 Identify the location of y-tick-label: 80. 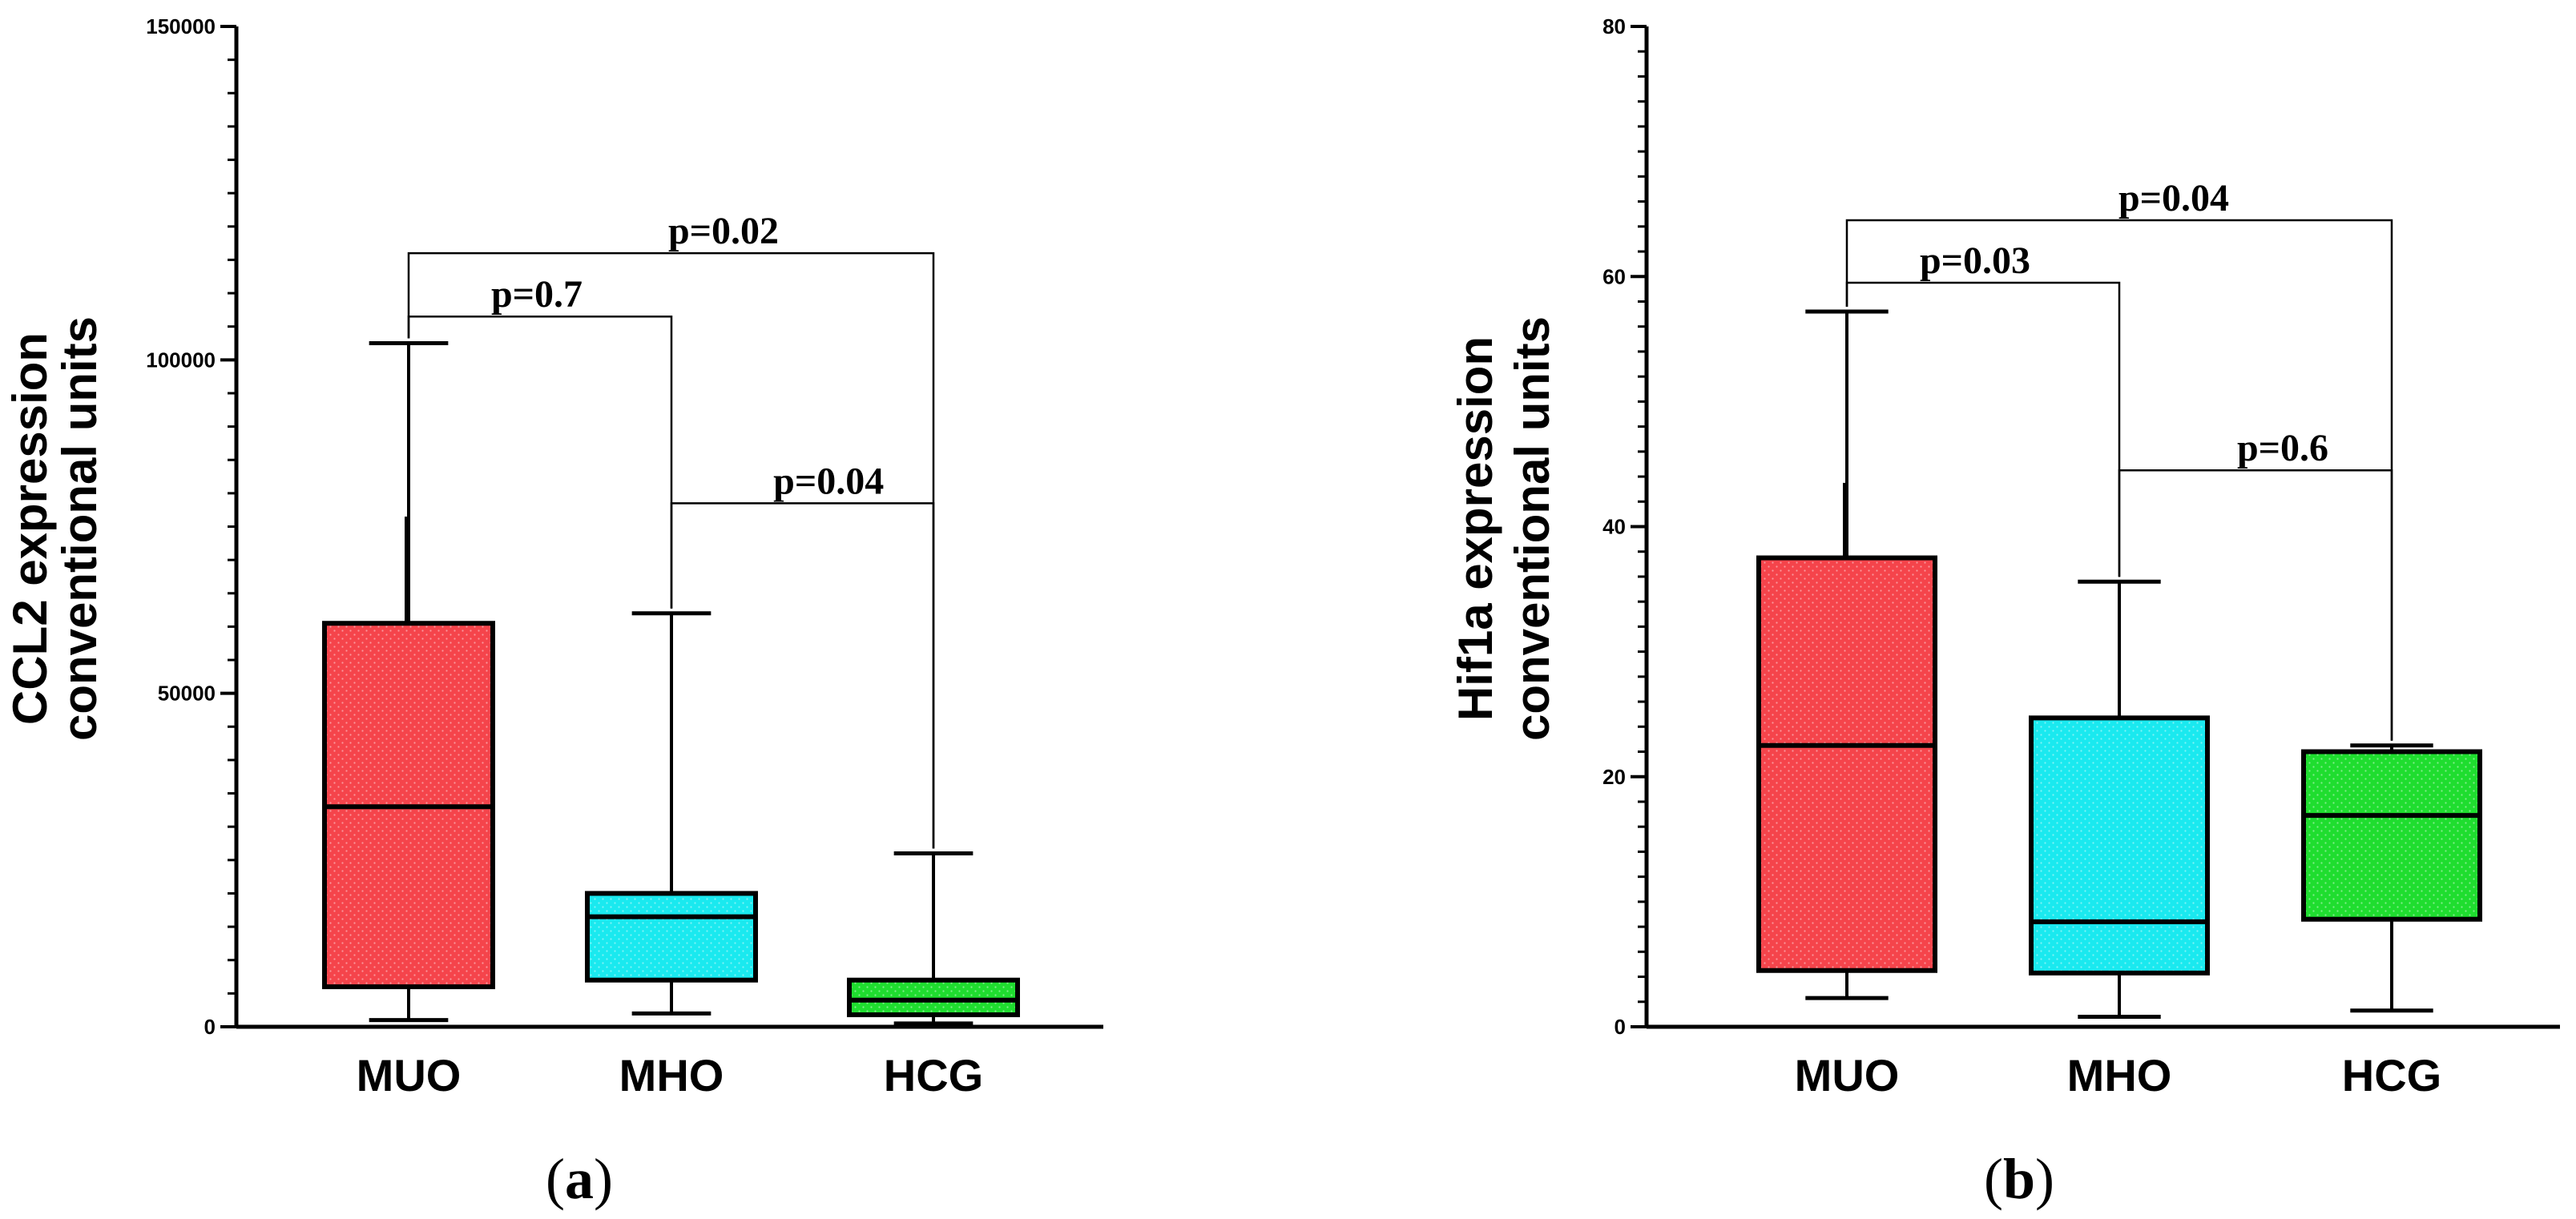
(1614, 26).